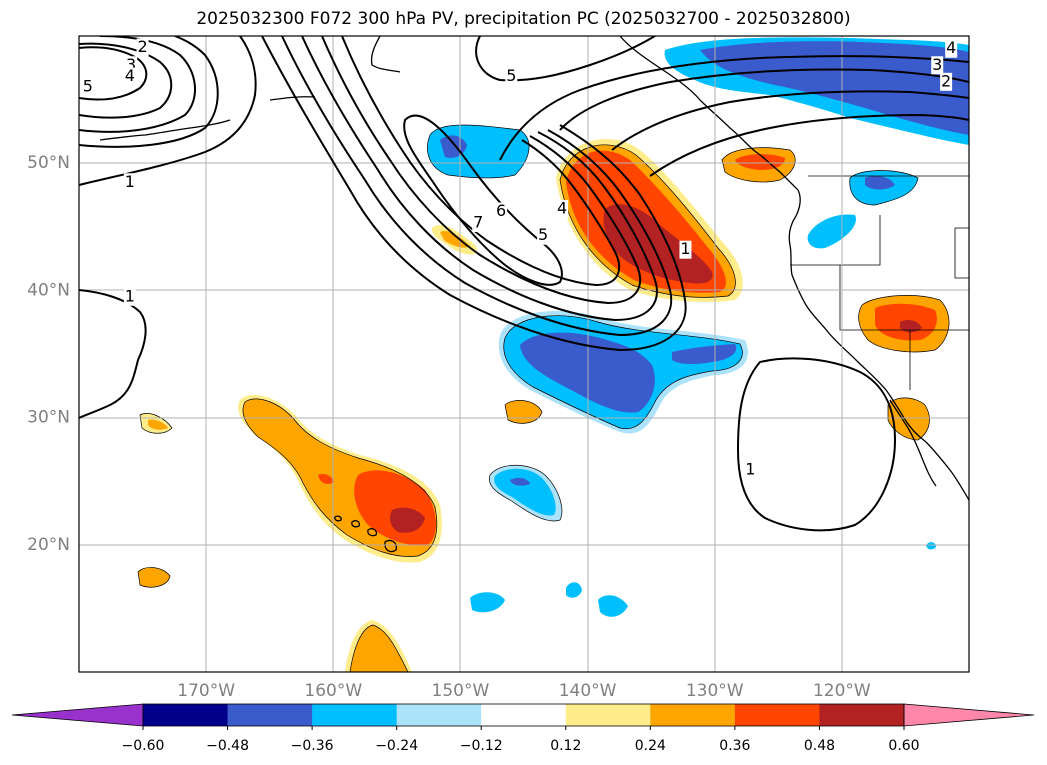 This screenshot has width=1047, height=765. I want to click on colorbar-tick-label: −0.24, so click(396, 746).